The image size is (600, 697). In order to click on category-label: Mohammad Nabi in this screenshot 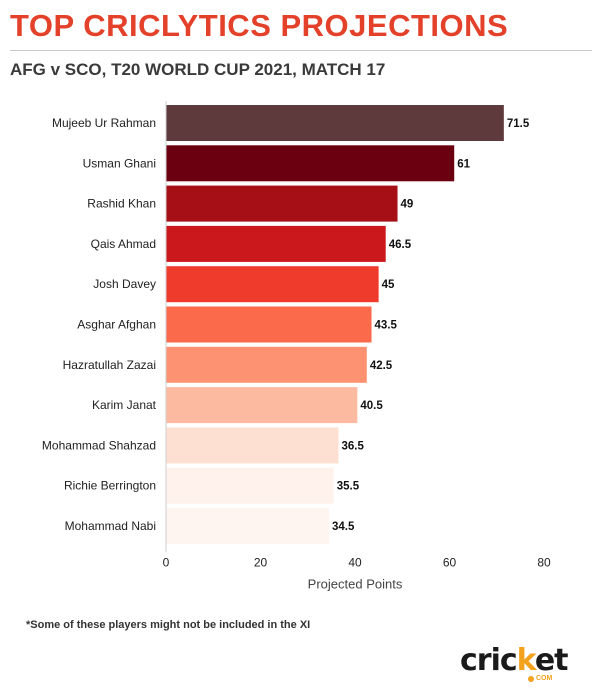, I will do `click(110, 526)`.